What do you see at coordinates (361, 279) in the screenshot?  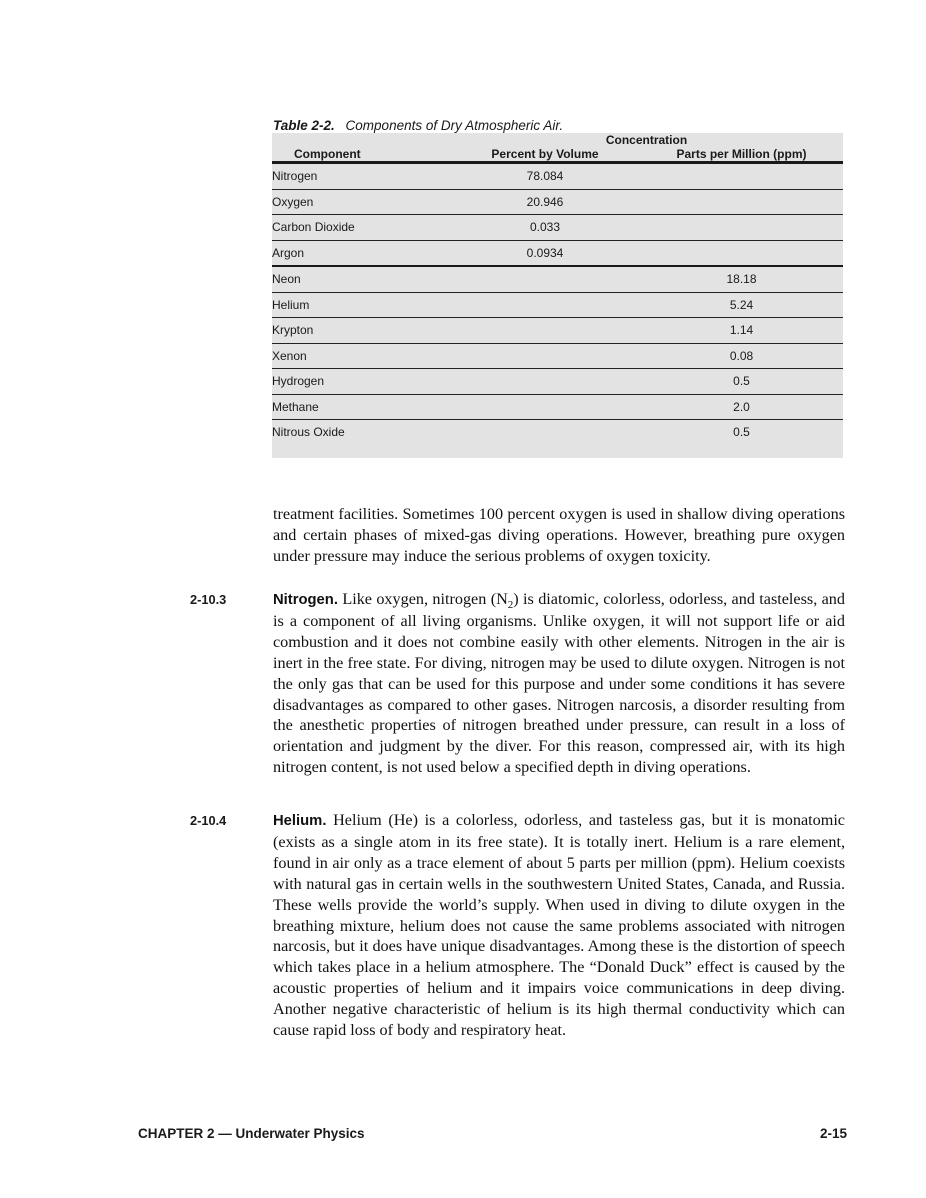 I see `cell-component: Neon` at bounding box center [361, 279].